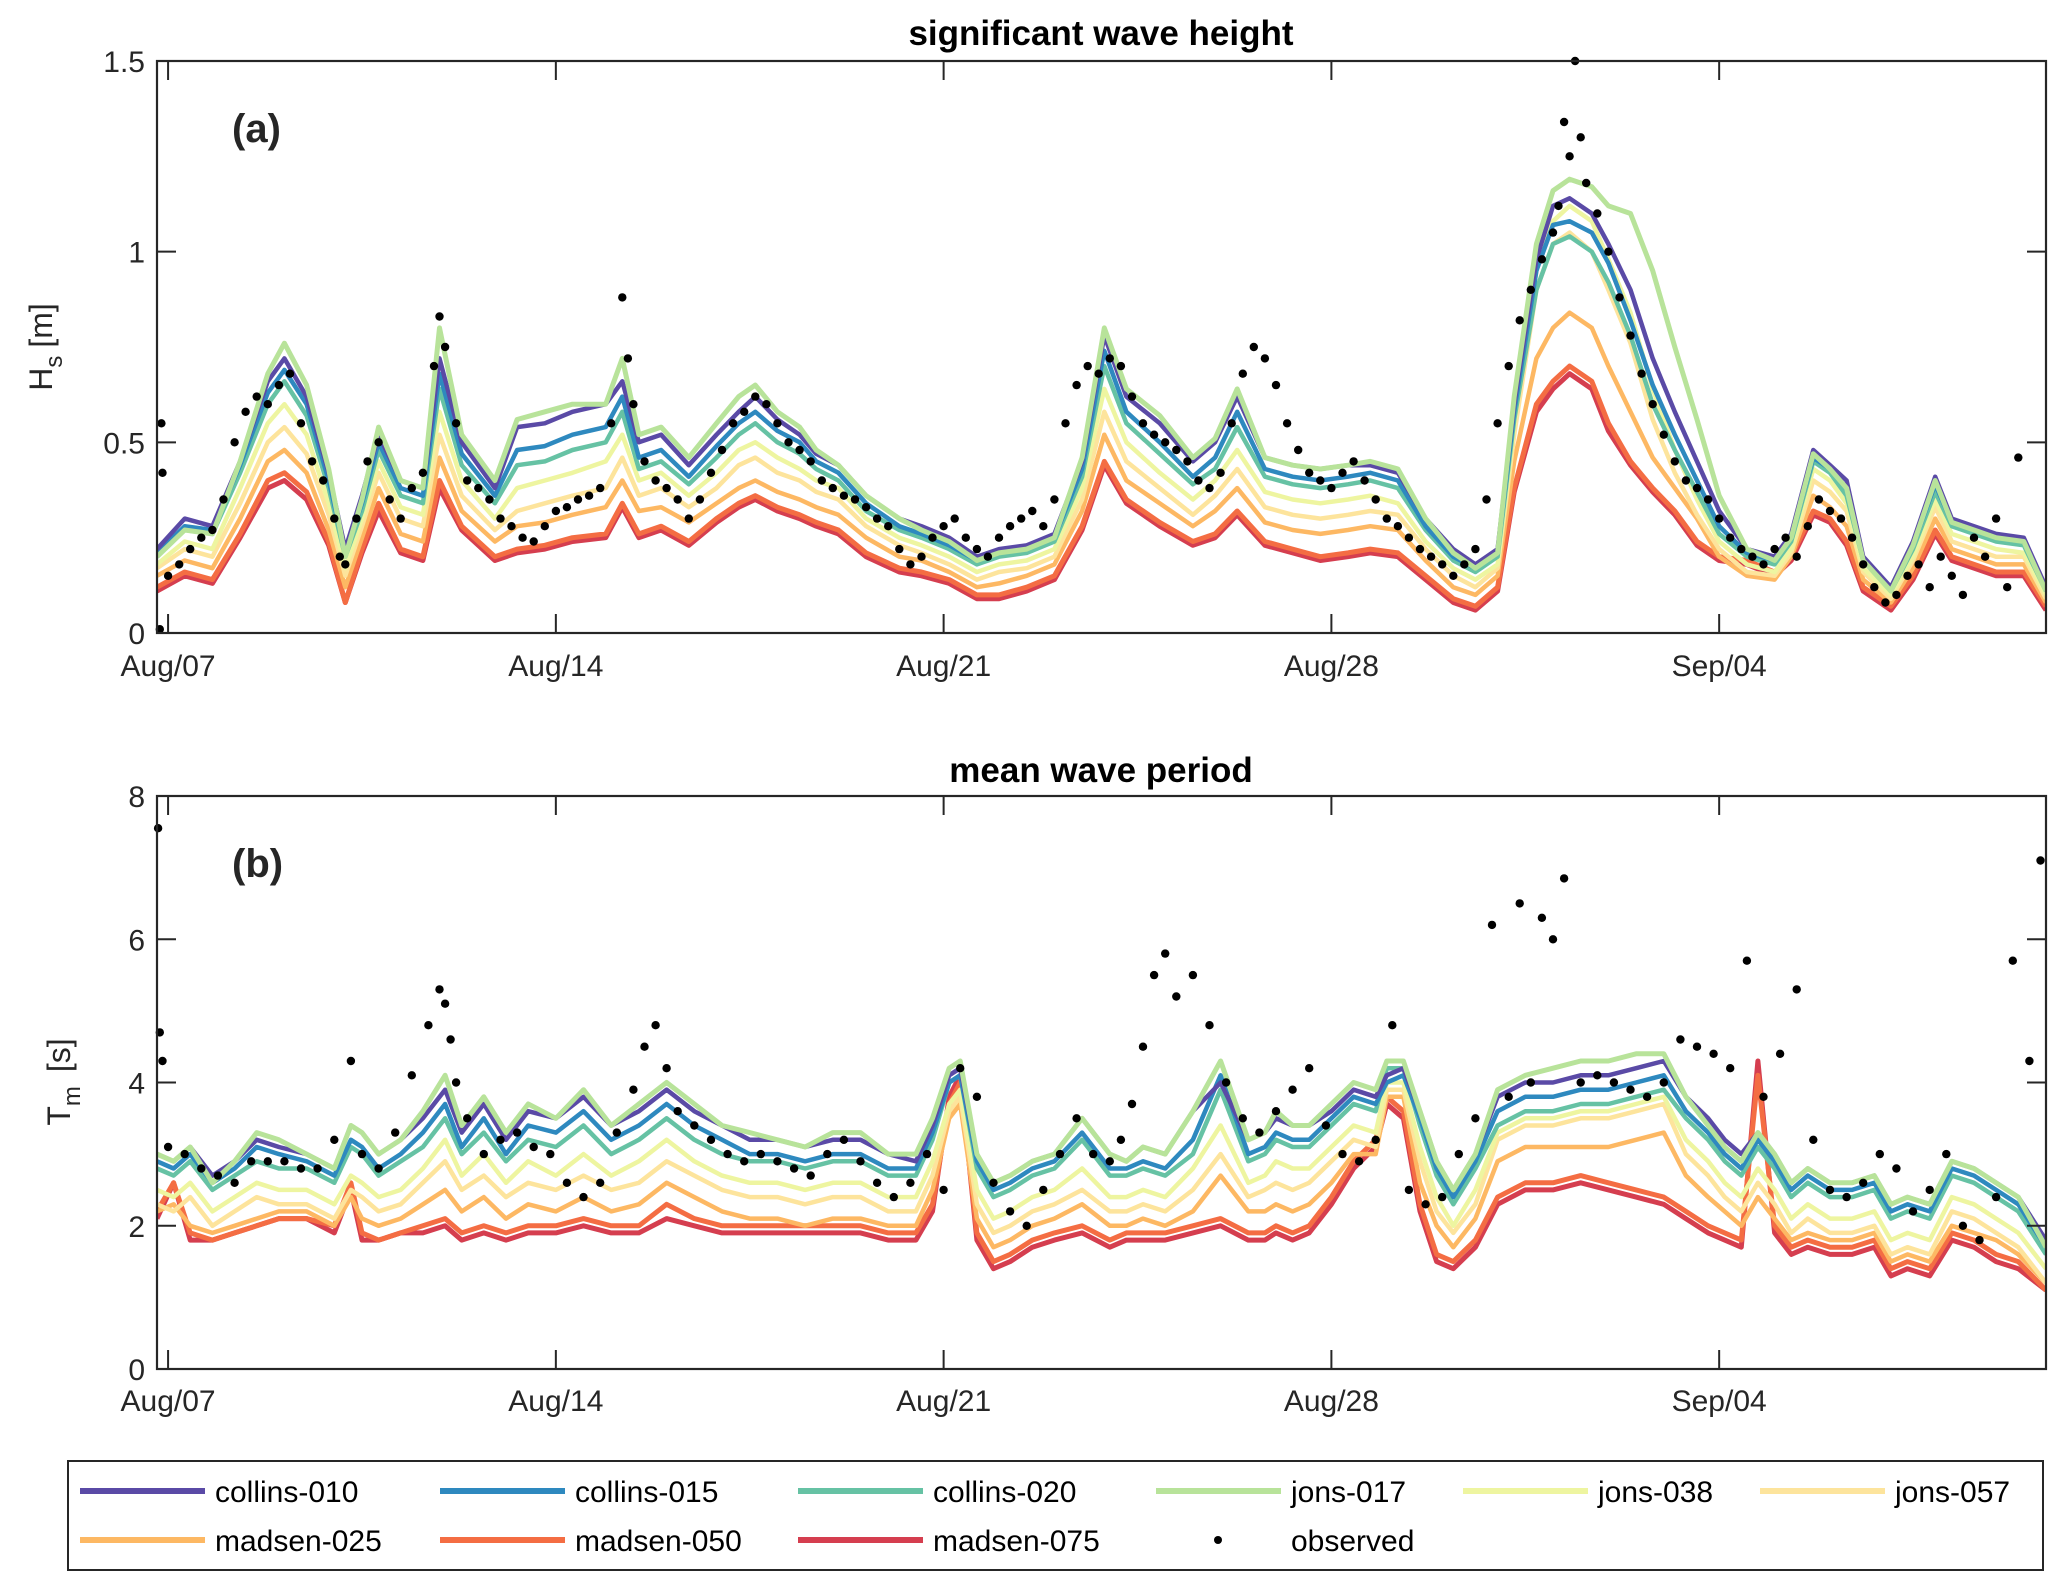  What do you see at coordinates (1218, 1540) in the screenshot?
I see `legend-swatch` at bounding box center [1218, 1540].